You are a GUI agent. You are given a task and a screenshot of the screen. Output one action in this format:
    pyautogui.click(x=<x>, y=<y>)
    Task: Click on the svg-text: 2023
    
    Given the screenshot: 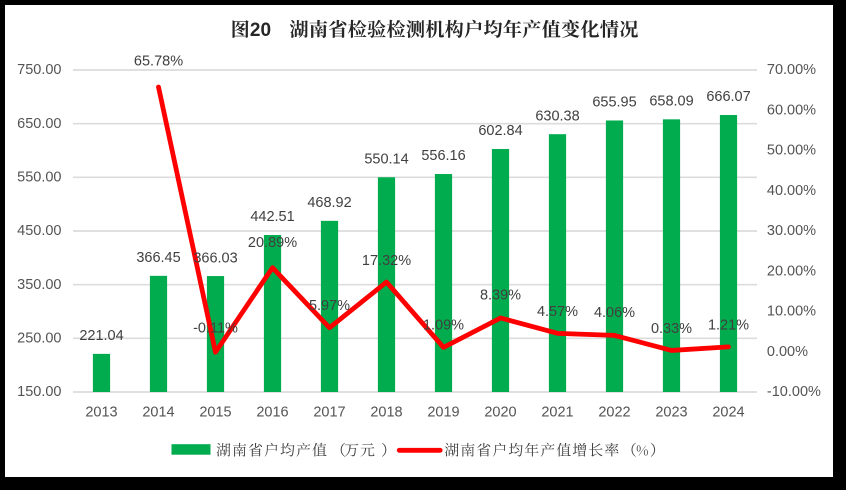 What is the action you would take?
    pyautogui.click(x=671, y=413)
    